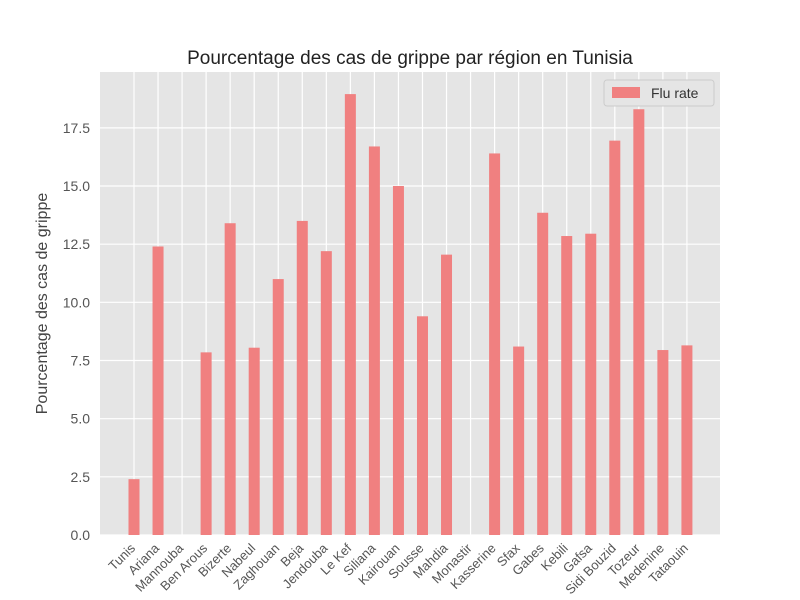  I want to click on y-tick-label: 7.5, so click(81, 361).